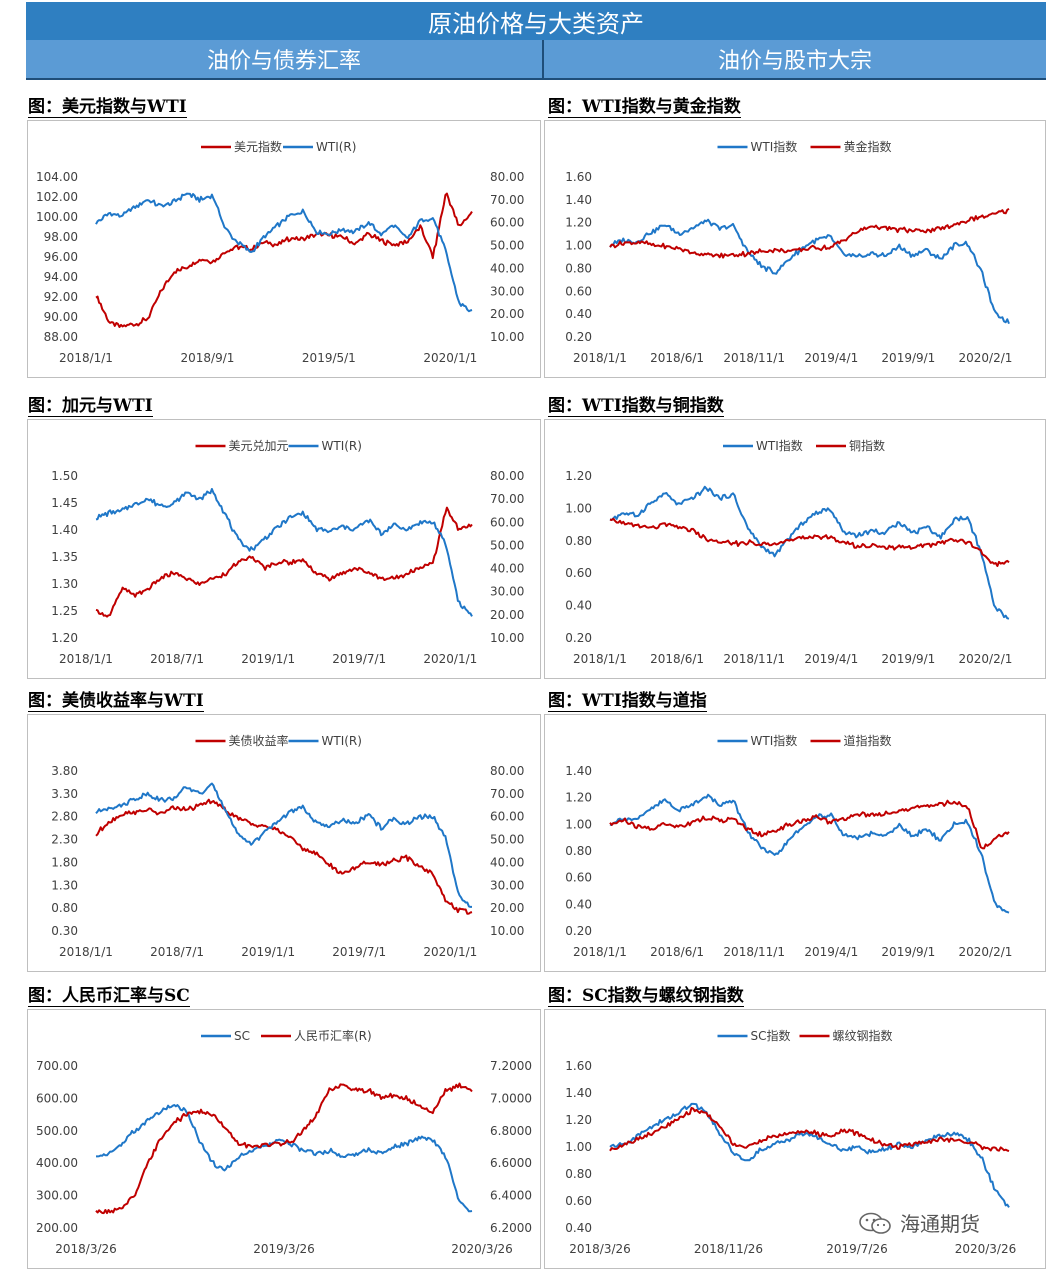  Describe the element at coordinates (511, 1228) in the screenshot. I see `y-right-tick: 6.2000` at that location.